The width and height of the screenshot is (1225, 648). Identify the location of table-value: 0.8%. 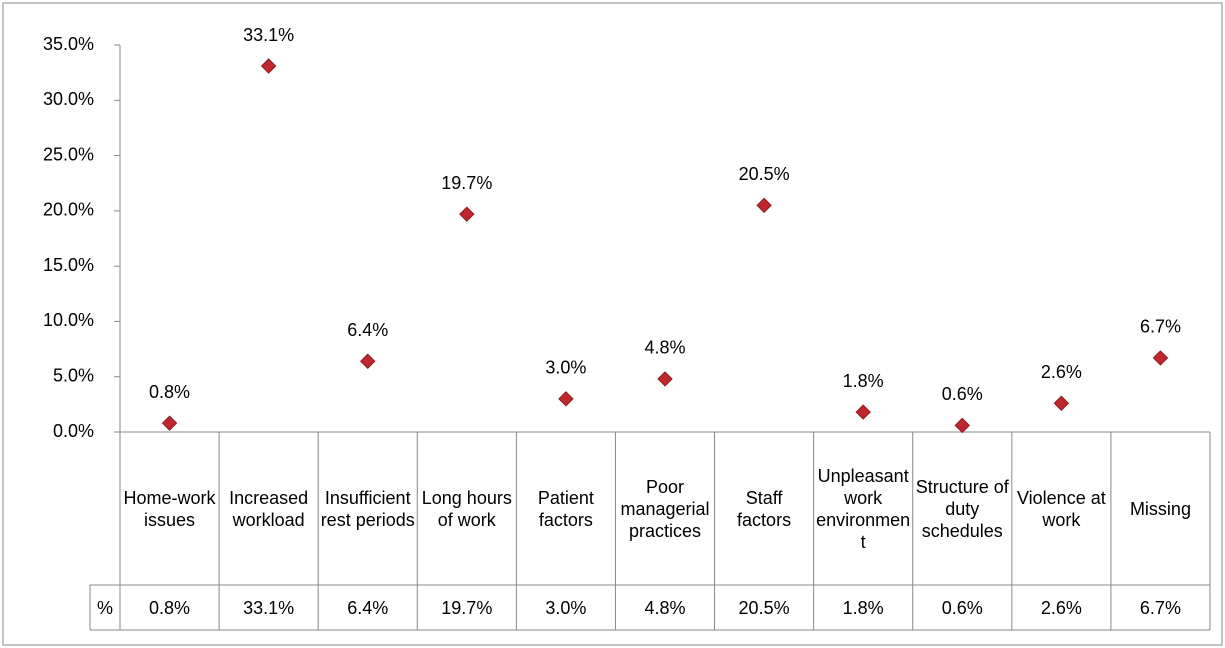
(170, 607).